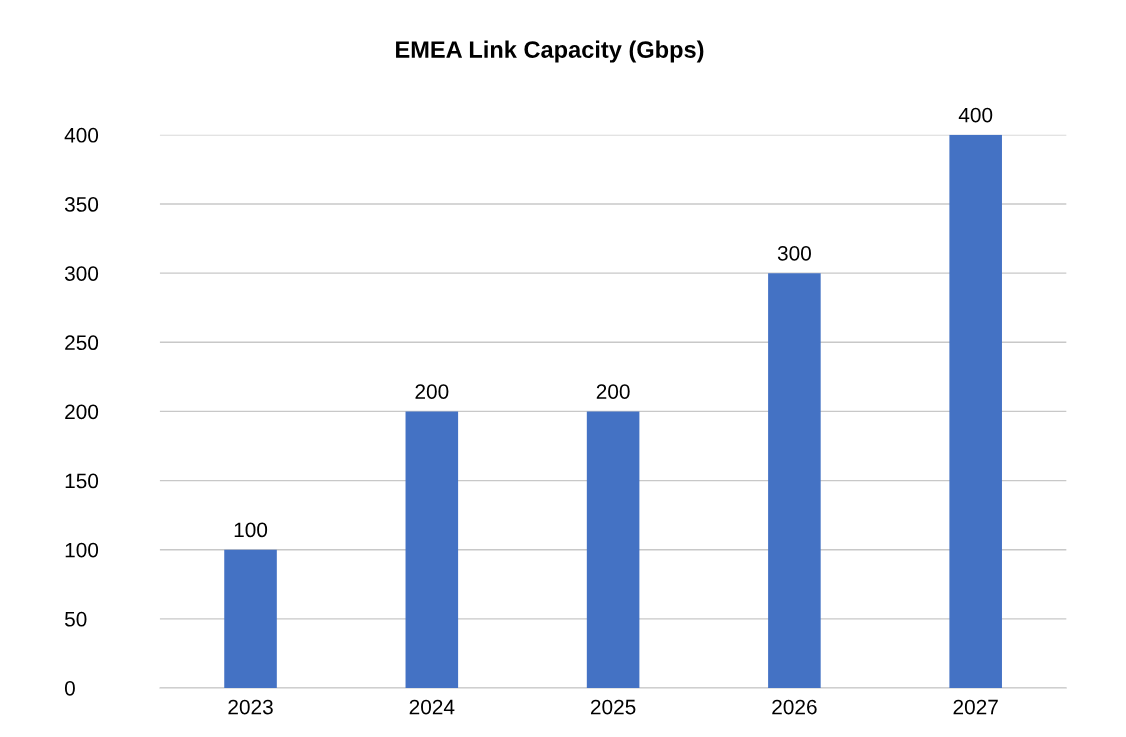 The width and height of the screenshot is (1126, 737). I want to click on chart-title: EMEA Link Capacity (Gbps), so click(550, 51).